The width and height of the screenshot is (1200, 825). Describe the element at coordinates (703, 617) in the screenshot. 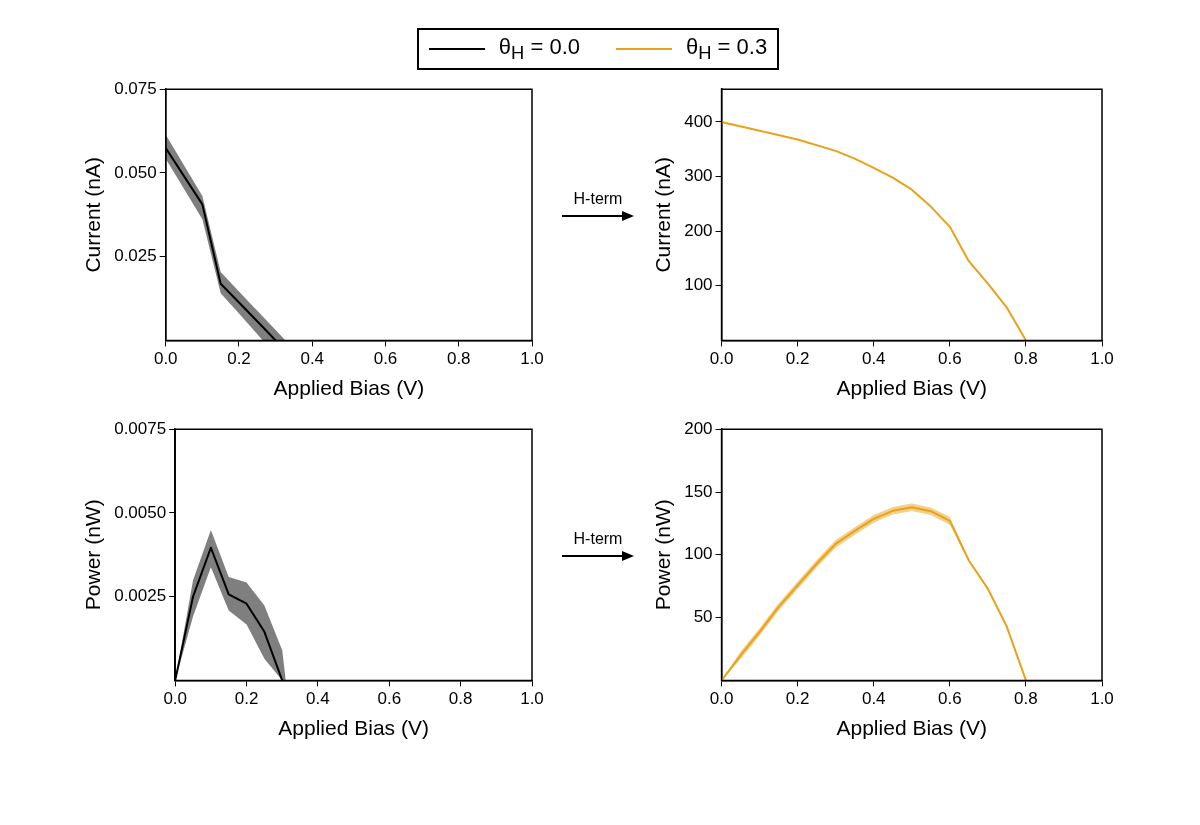

I see `y-tick-label: 50` at that location.